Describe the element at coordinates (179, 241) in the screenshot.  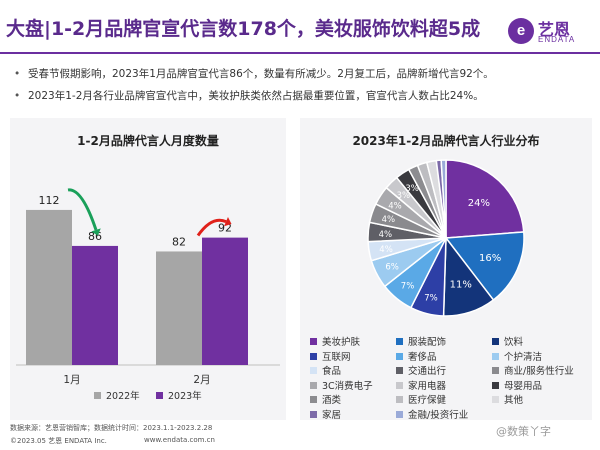
I see `bar-data-label: 82` at that location.